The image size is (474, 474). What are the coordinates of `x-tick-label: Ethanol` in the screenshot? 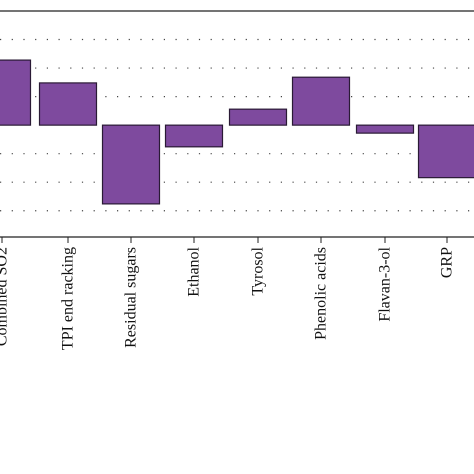 It's located at (194, 271).